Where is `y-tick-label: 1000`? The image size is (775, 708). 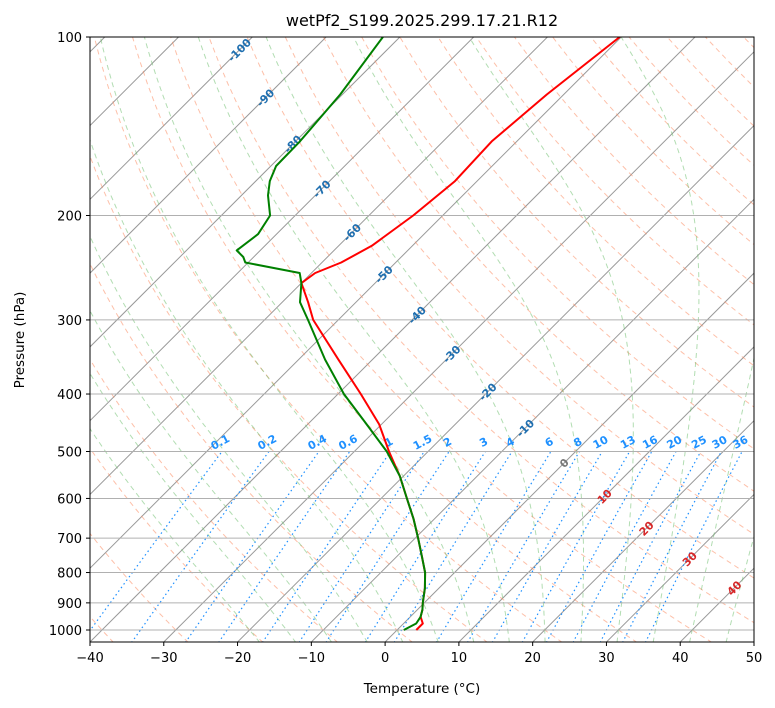 y-tick-label: 1000 is located at coordinates (65, 631).